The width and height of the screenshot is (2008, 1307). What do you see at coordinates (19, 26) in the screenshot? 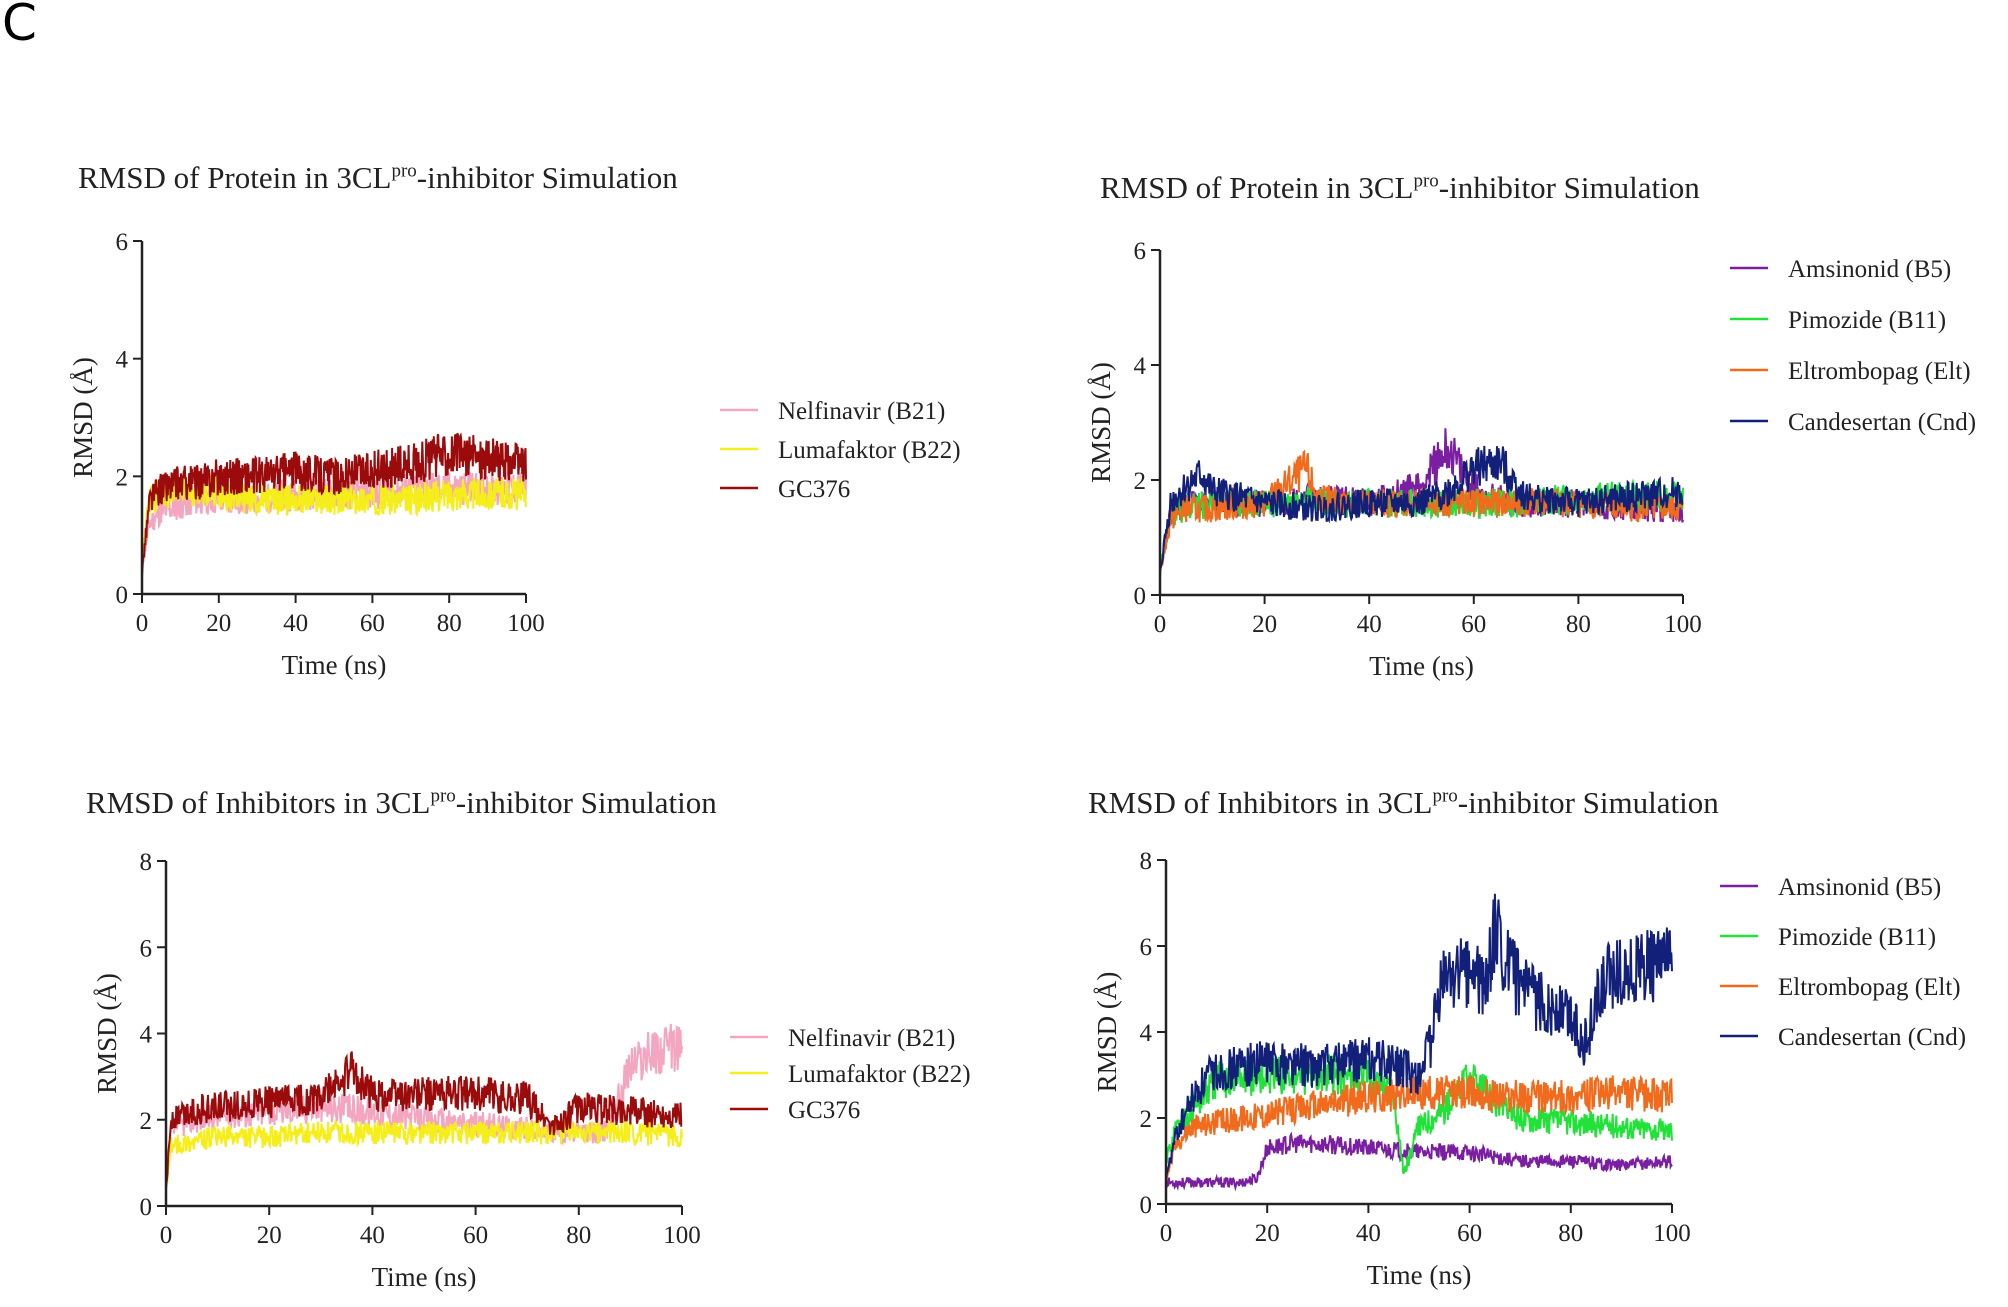
I see `panel-label: C` at bounding box center [19, 26].